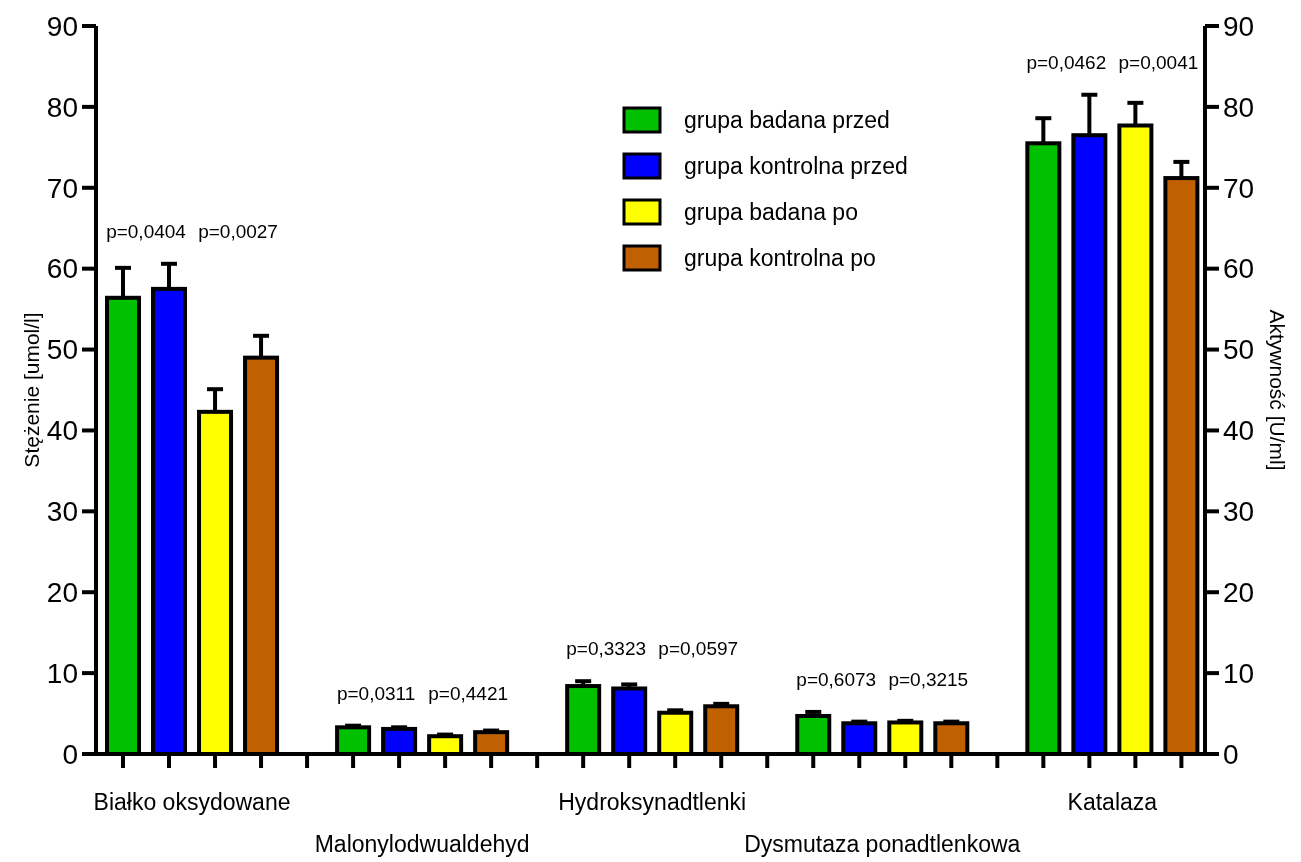 The image size is (1301, 862). I want to click on y2-tick-label: 30, so click(1239, 512).